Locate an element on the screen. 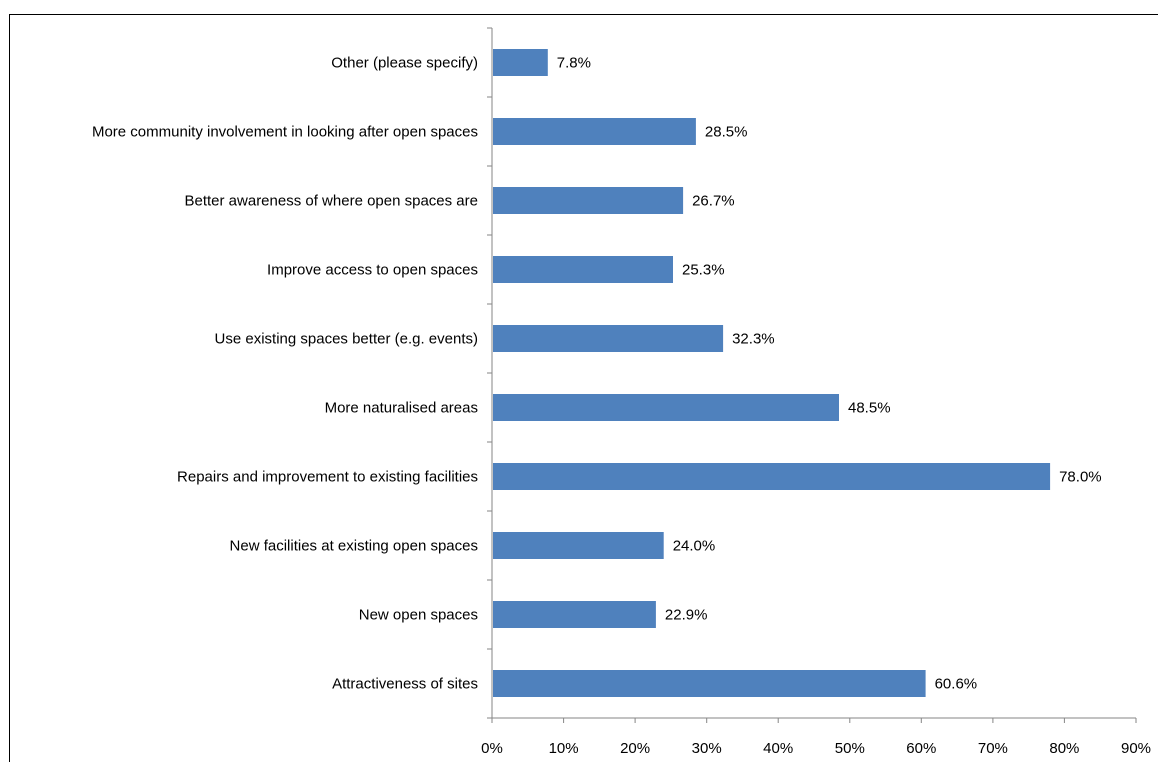 The height and width of the screenshot is (762, 1158). value-label-8: 22.9% is located at coordinates (686, 615).